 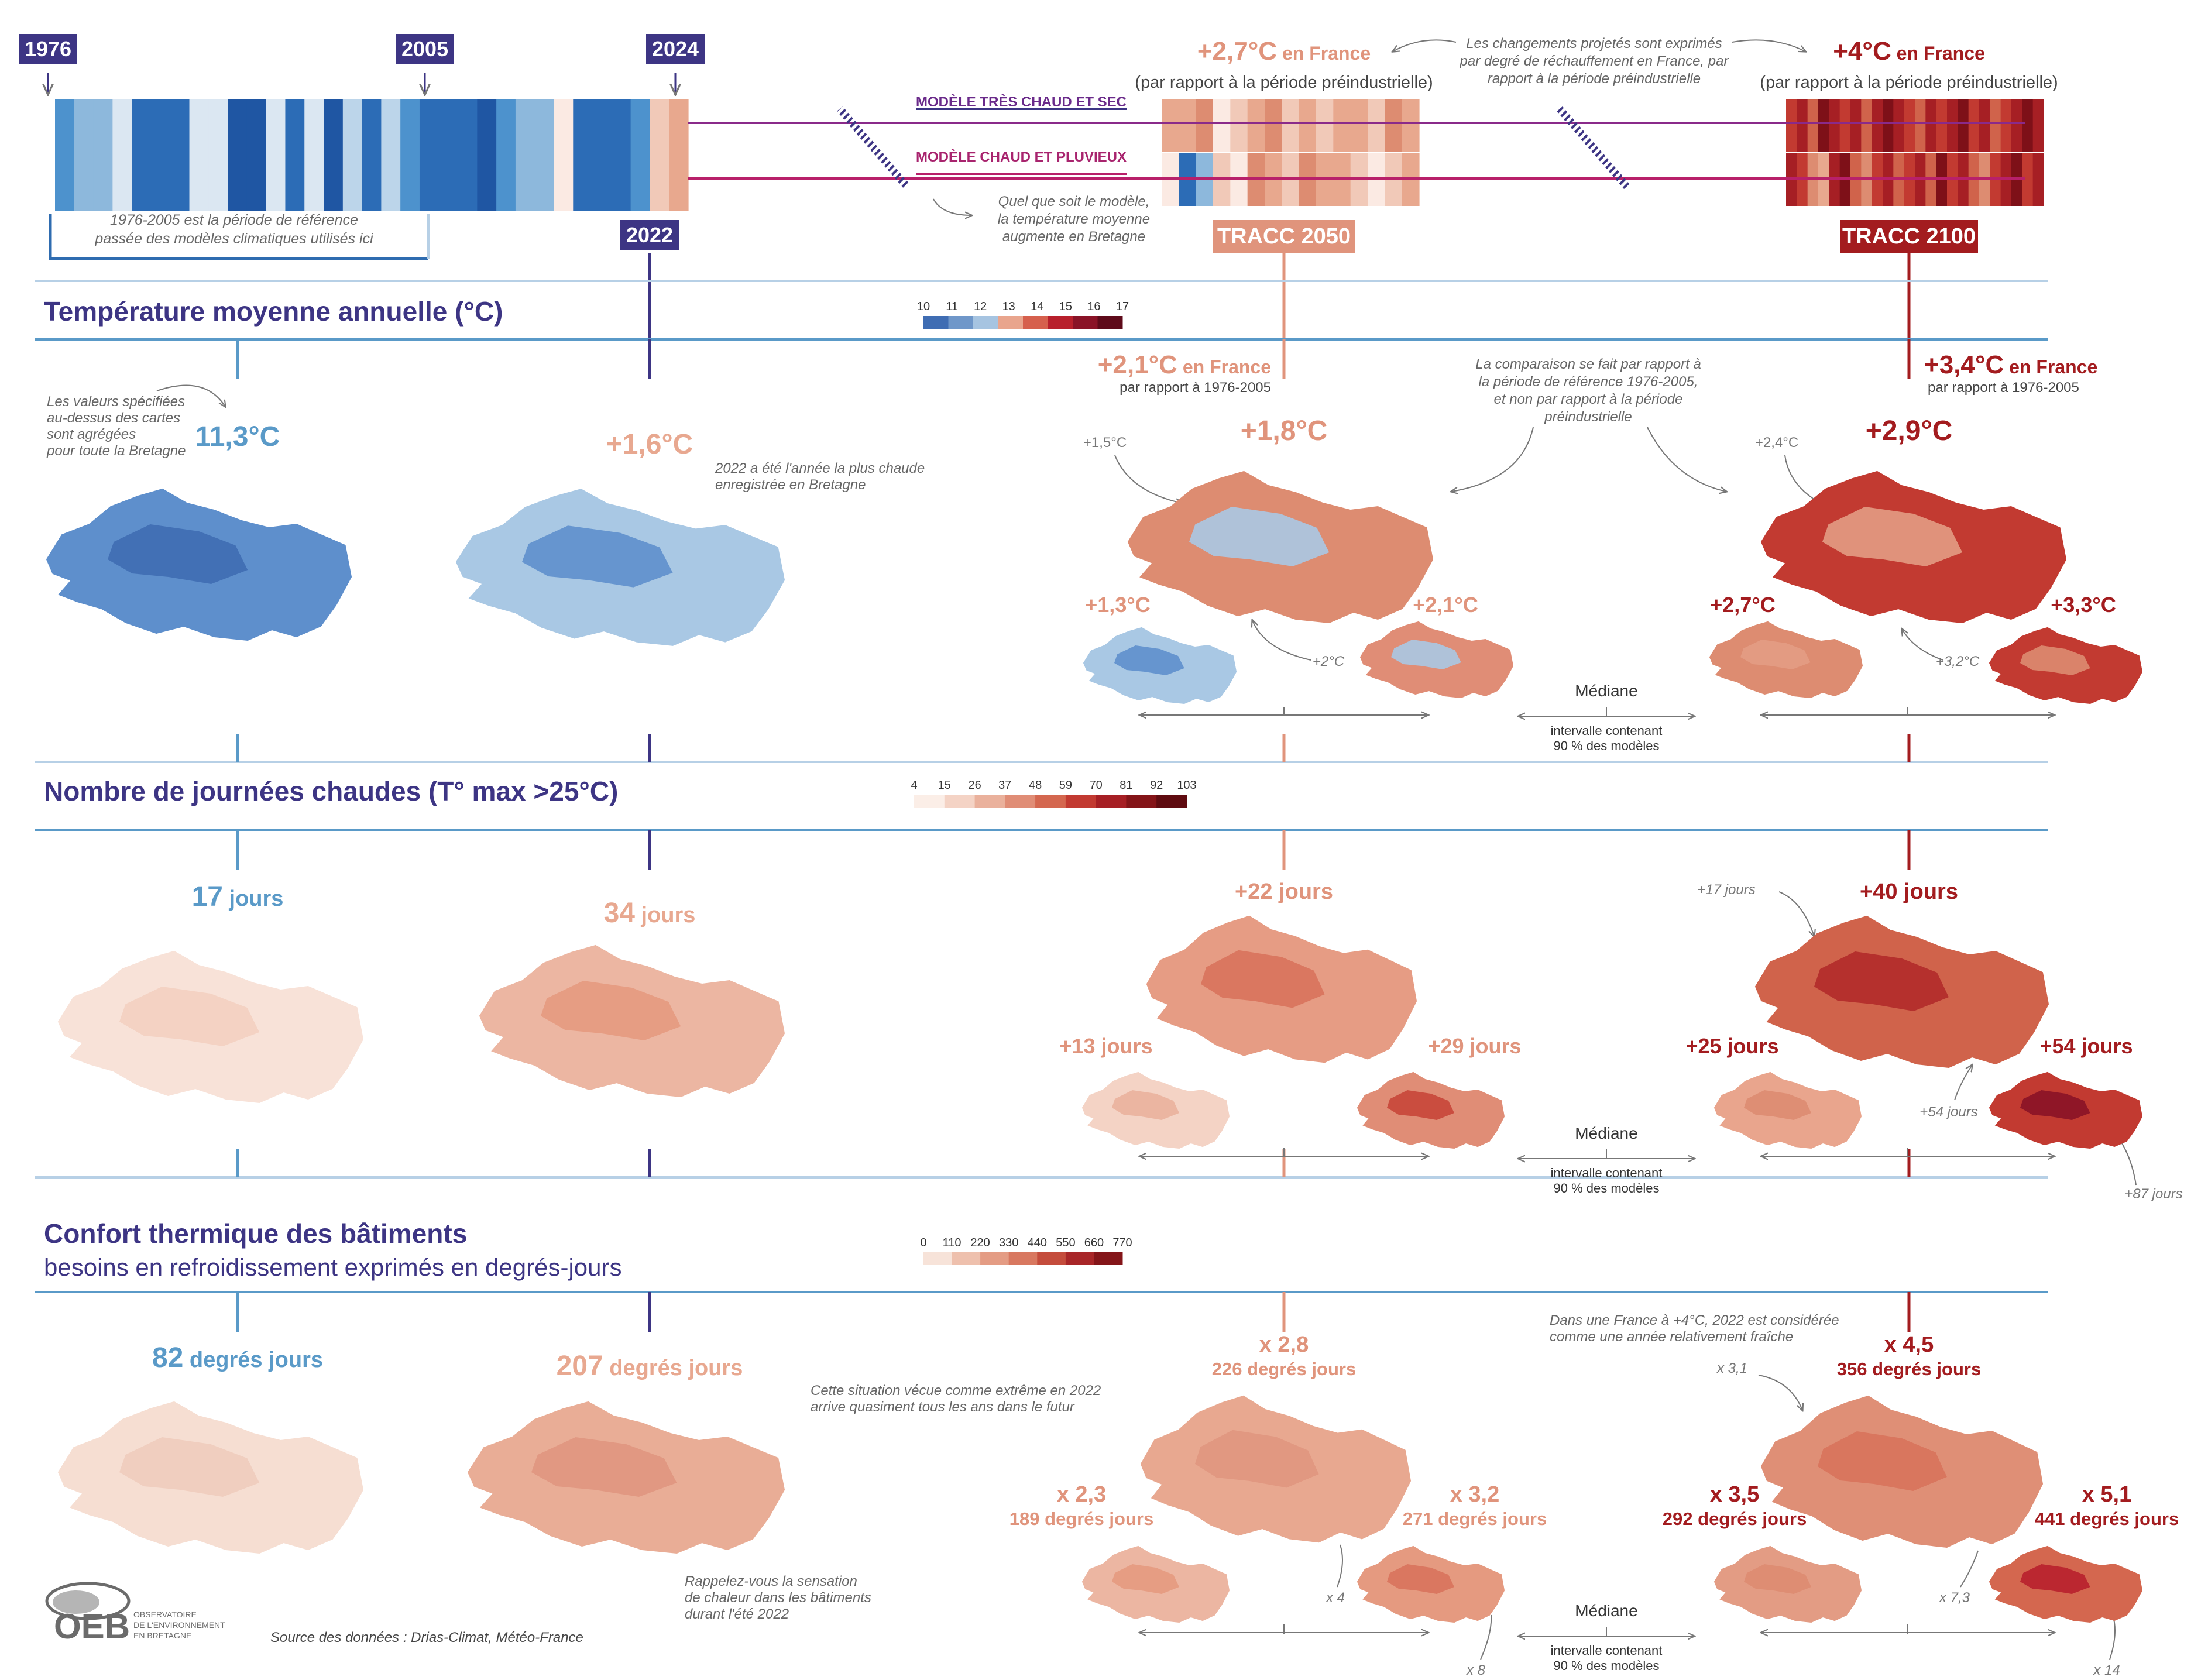 What do you see at coordinates (1743, 605) in the screenshot?
I see `temperature-2100-low: +2,7°C` at bounding box center [1743, 605].